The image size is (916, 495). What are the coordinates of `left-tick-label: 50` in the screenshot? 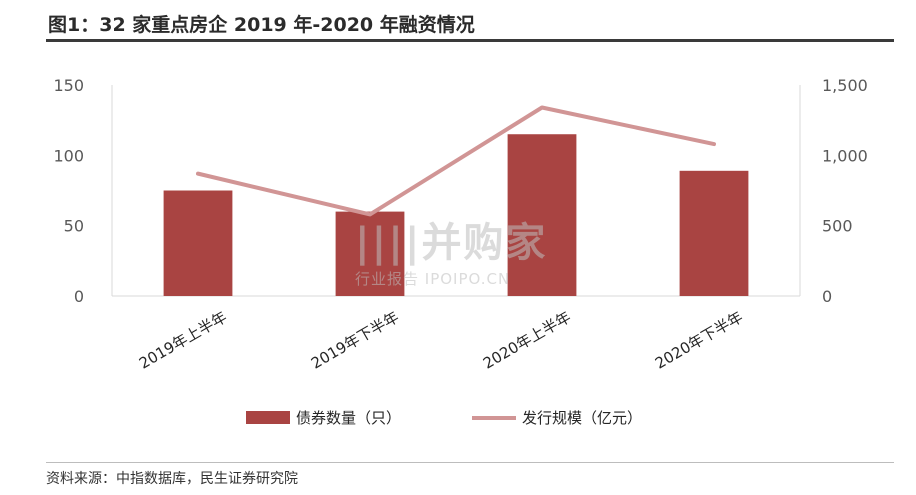 It's located at (74, 226).